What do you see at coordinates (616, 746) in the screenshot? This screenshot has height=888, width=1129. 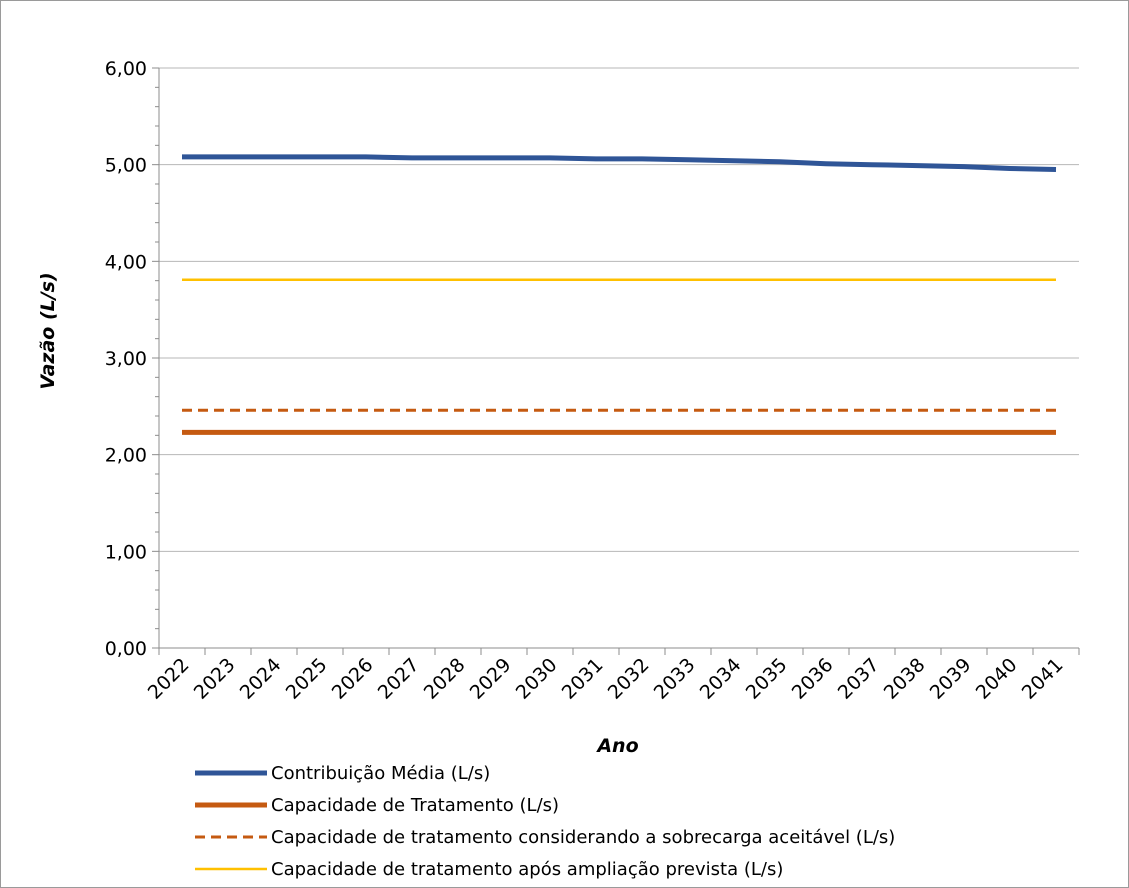 I see `x-axis-title: Ano` at bounding box center [616, 746].